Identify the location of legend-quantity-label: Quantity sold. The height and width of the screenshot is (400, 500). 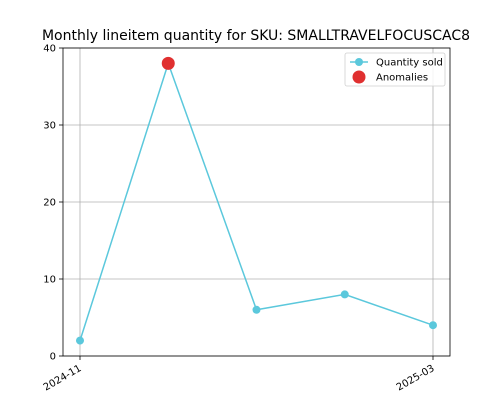
(409, 63).